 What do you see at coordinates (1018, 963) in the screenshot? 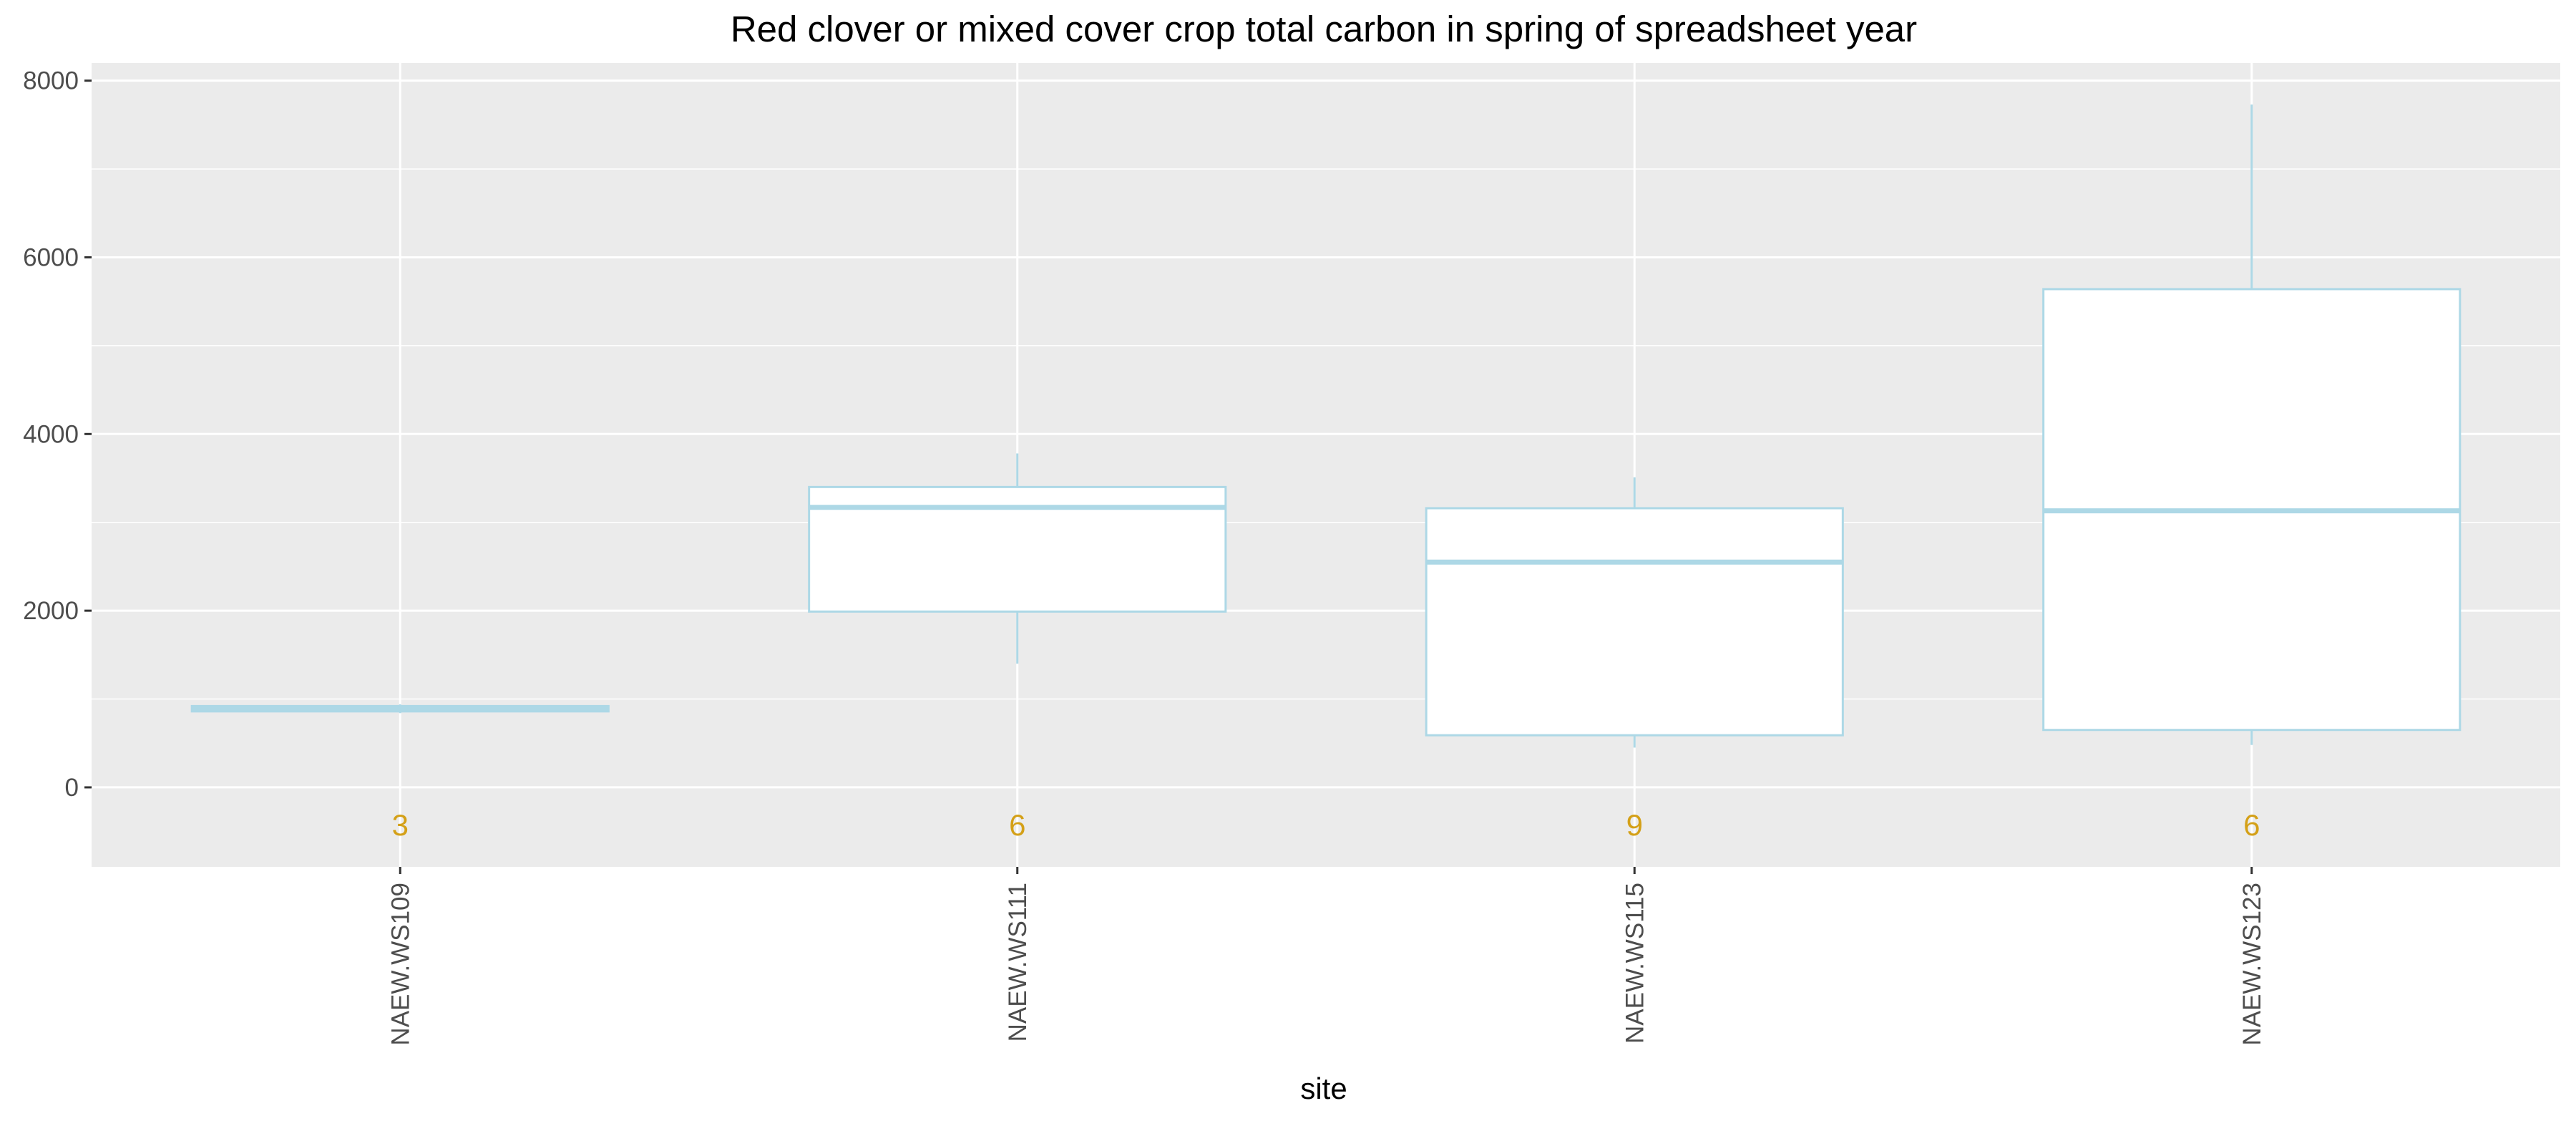
I see `x-tick-label: NAEW.WS111` at bounding box center [1018, 963].